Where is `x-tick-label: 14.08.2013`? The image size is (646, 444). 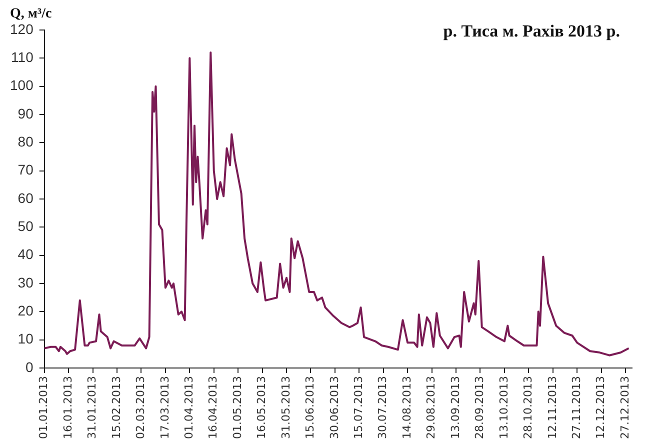 x-tick-label: 14.08.2013 is located at coordinates (407, 408).